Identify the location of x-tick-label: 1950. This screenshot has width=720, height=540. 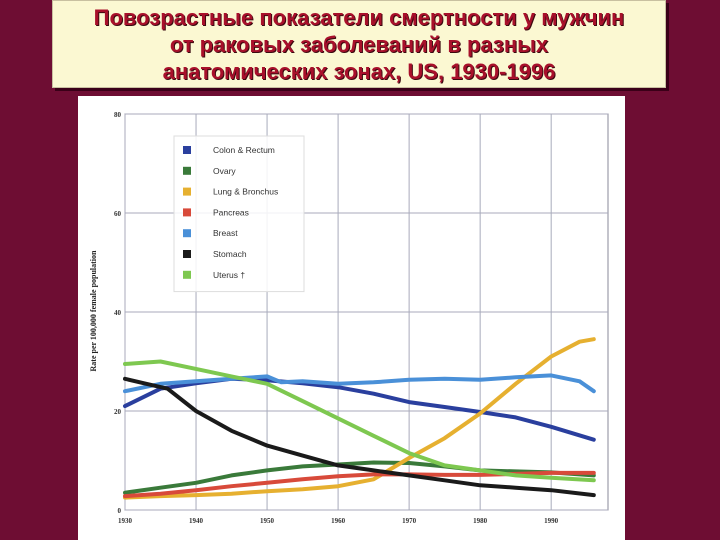
(267, 521).